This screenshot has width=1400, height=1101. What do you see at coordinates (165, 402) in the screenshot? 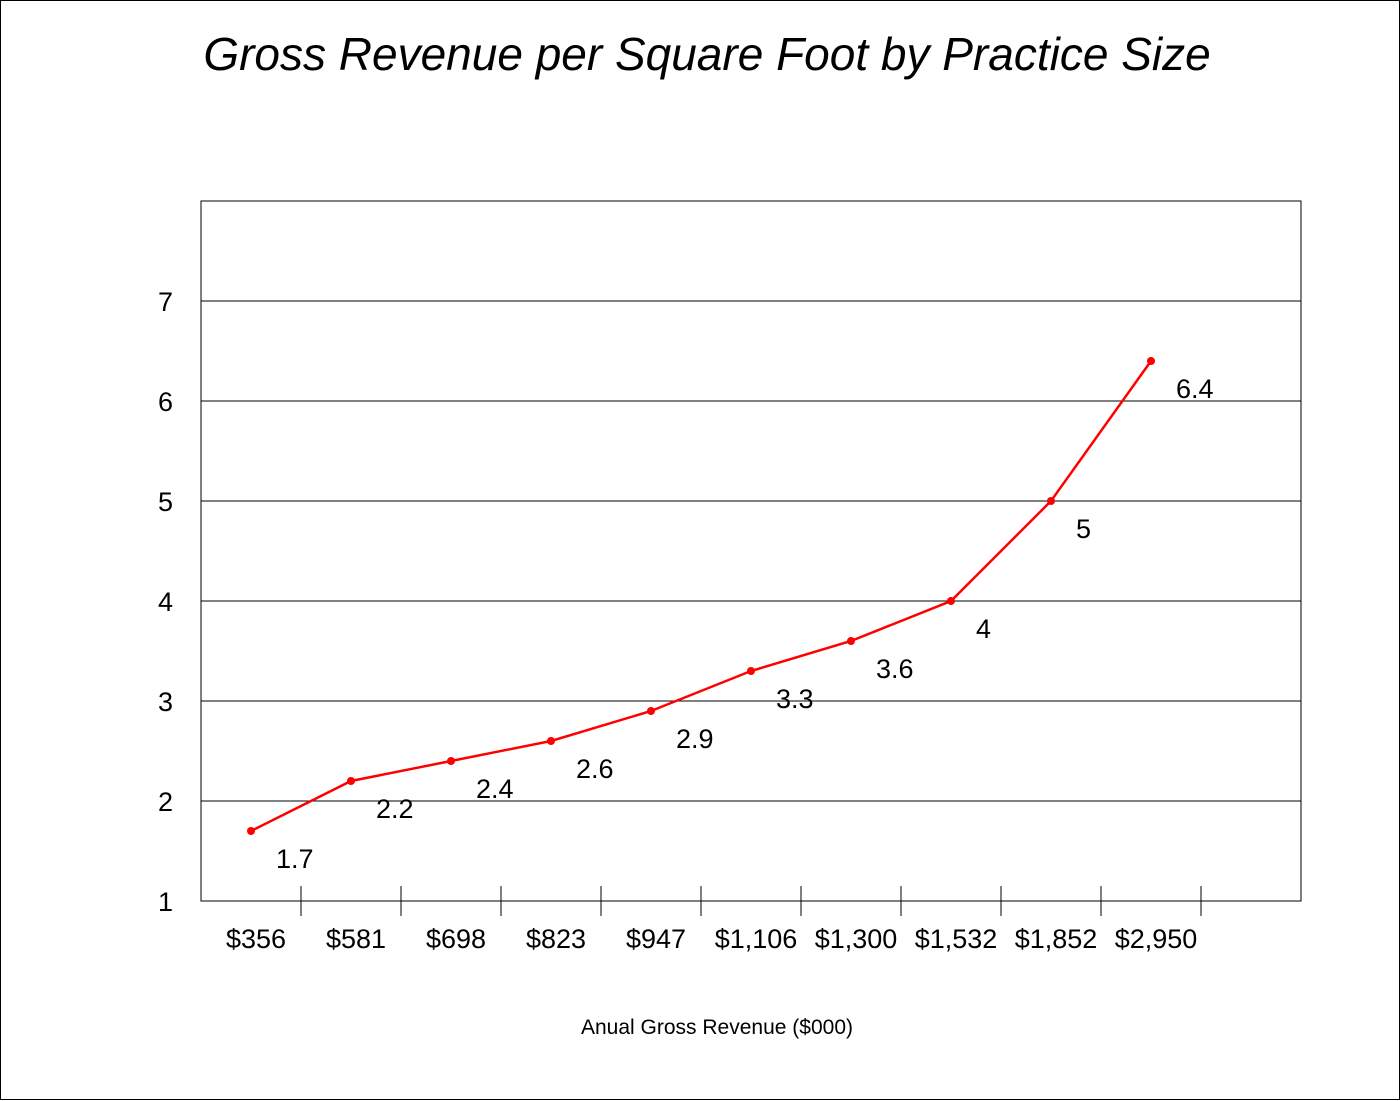
I see `y-tick-label: 6` at bounding box center [165, 402].